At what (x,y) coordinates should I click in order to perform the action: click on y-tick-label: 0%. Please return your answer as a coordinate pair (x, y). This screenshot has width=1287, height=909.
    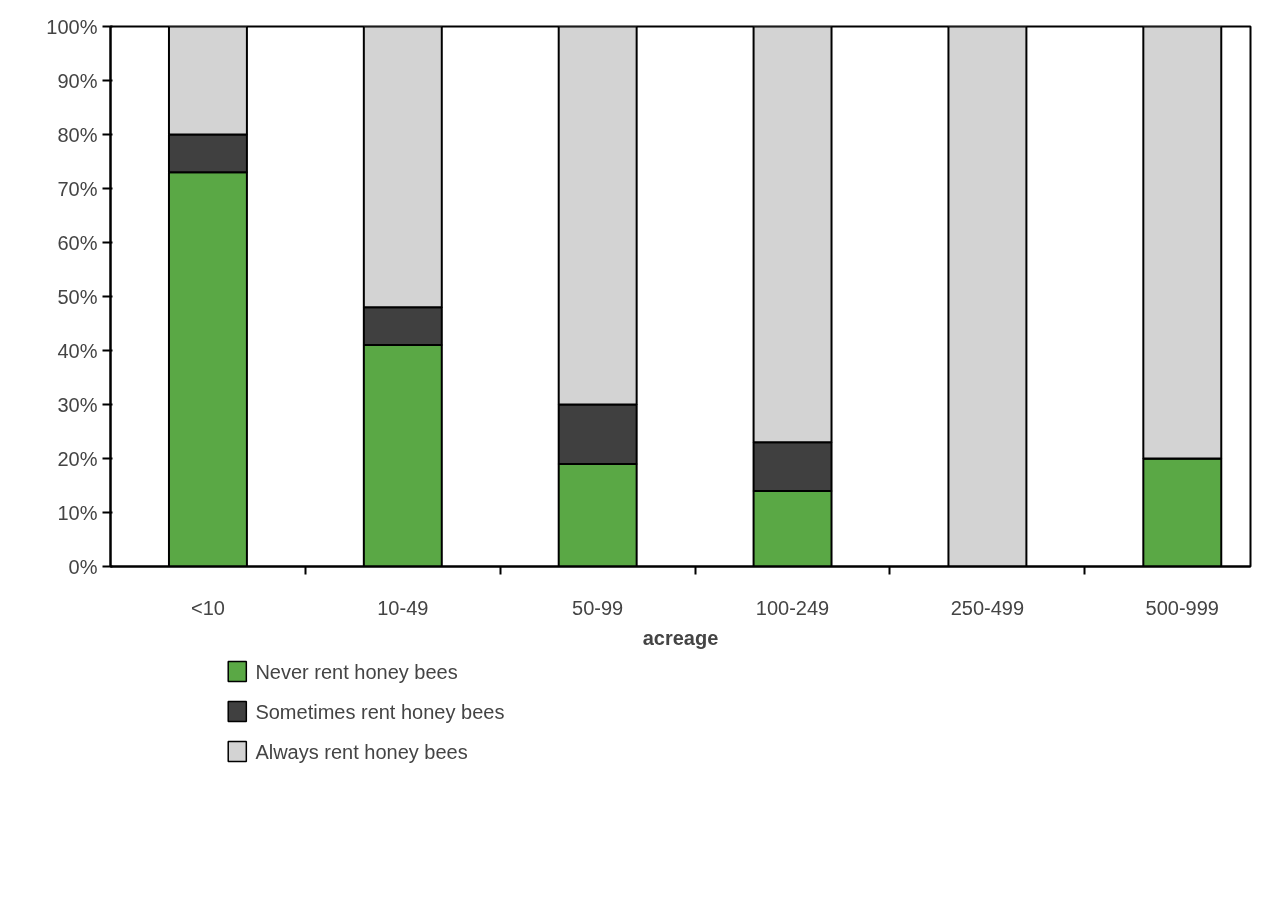
    Looking at the image, I should click on (83, 566).